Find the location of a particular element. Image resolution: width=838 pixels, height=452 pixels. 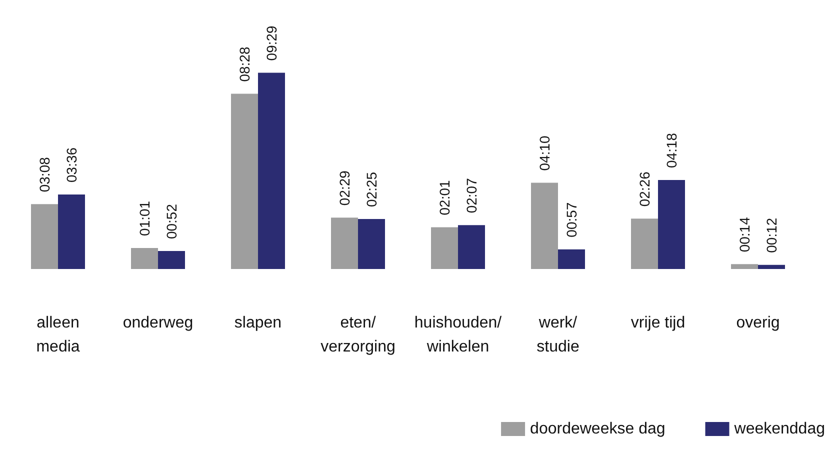

data-label: 00:52 is located at coordinates (172, 222).